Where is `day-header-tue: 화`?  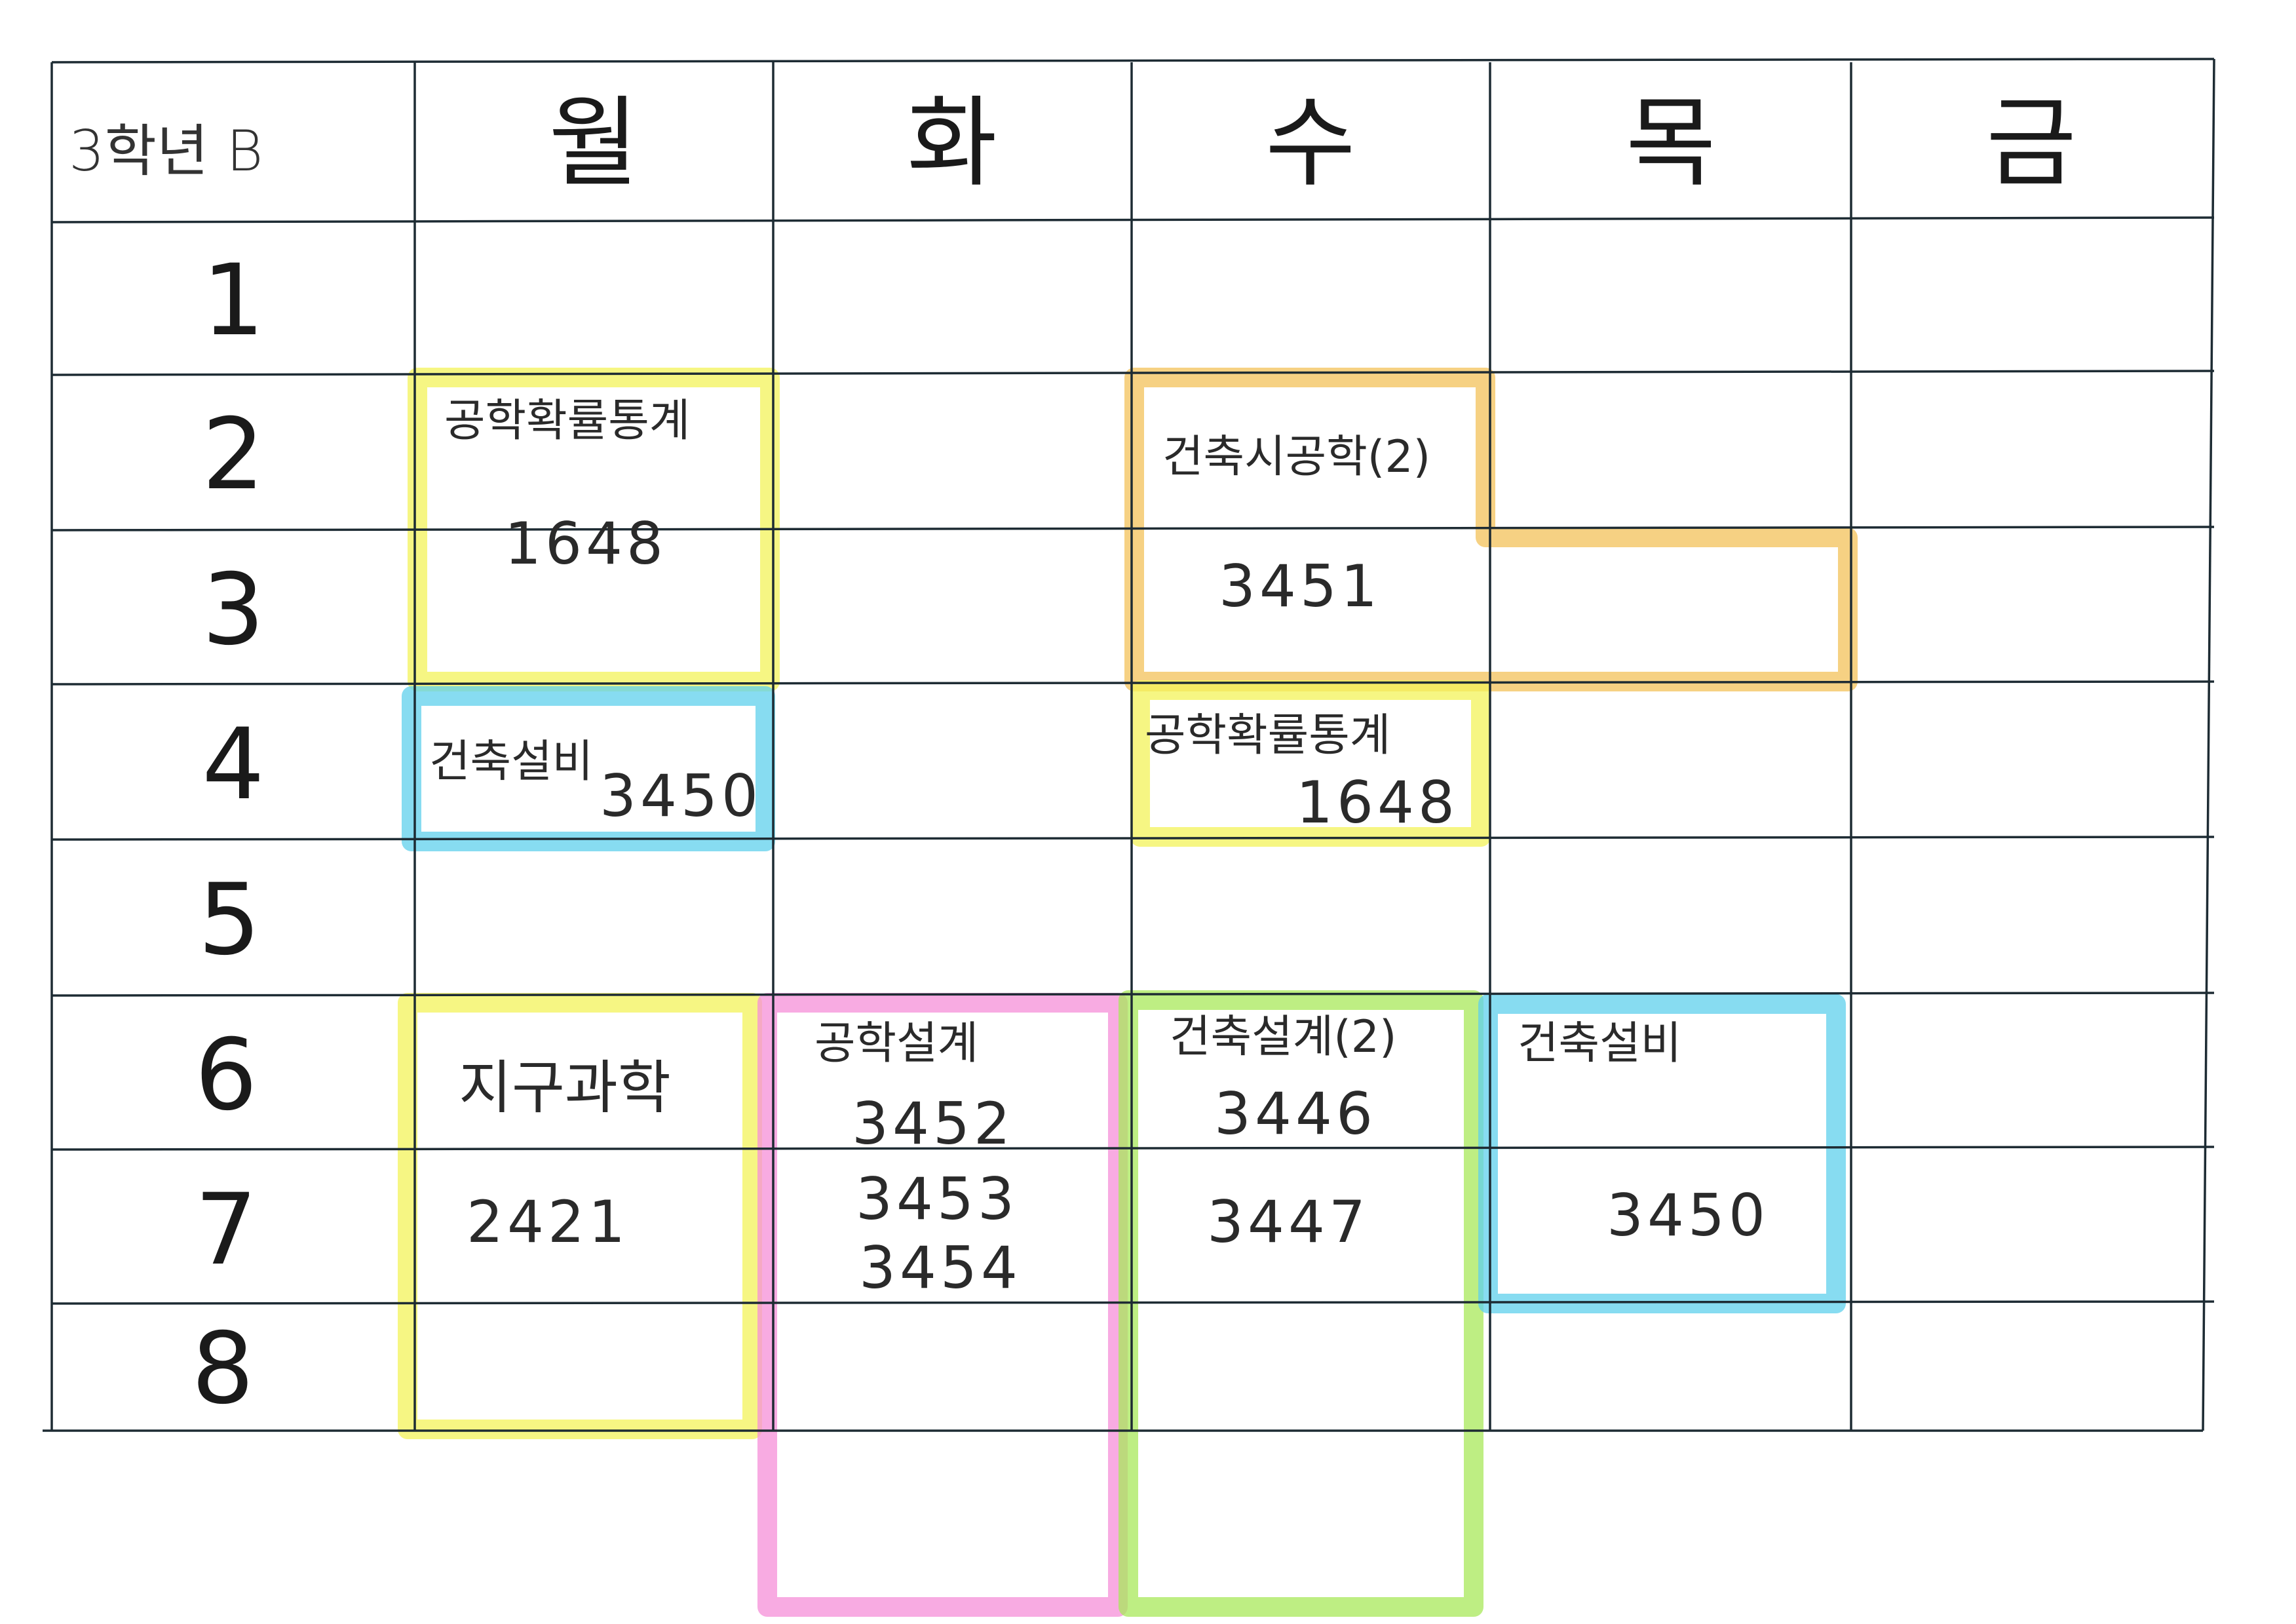
day-header-tue: 화 is located at coordinates (952, 144).